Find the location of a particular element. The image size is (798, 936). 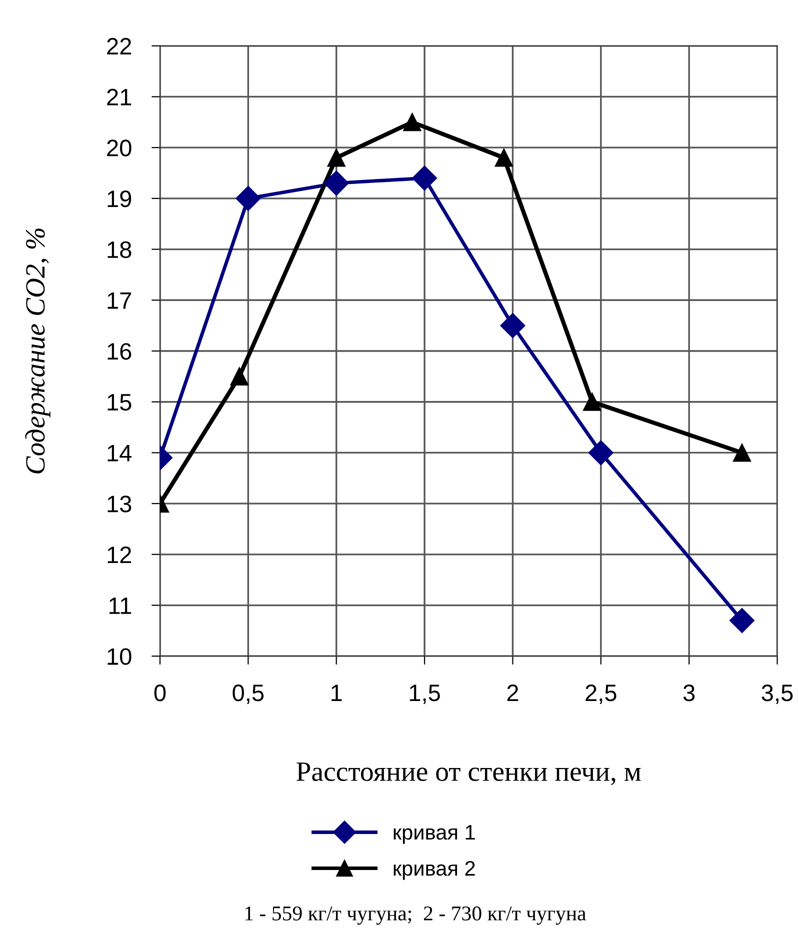

y-tick-label: 14 is located at coordinates (120, 453).